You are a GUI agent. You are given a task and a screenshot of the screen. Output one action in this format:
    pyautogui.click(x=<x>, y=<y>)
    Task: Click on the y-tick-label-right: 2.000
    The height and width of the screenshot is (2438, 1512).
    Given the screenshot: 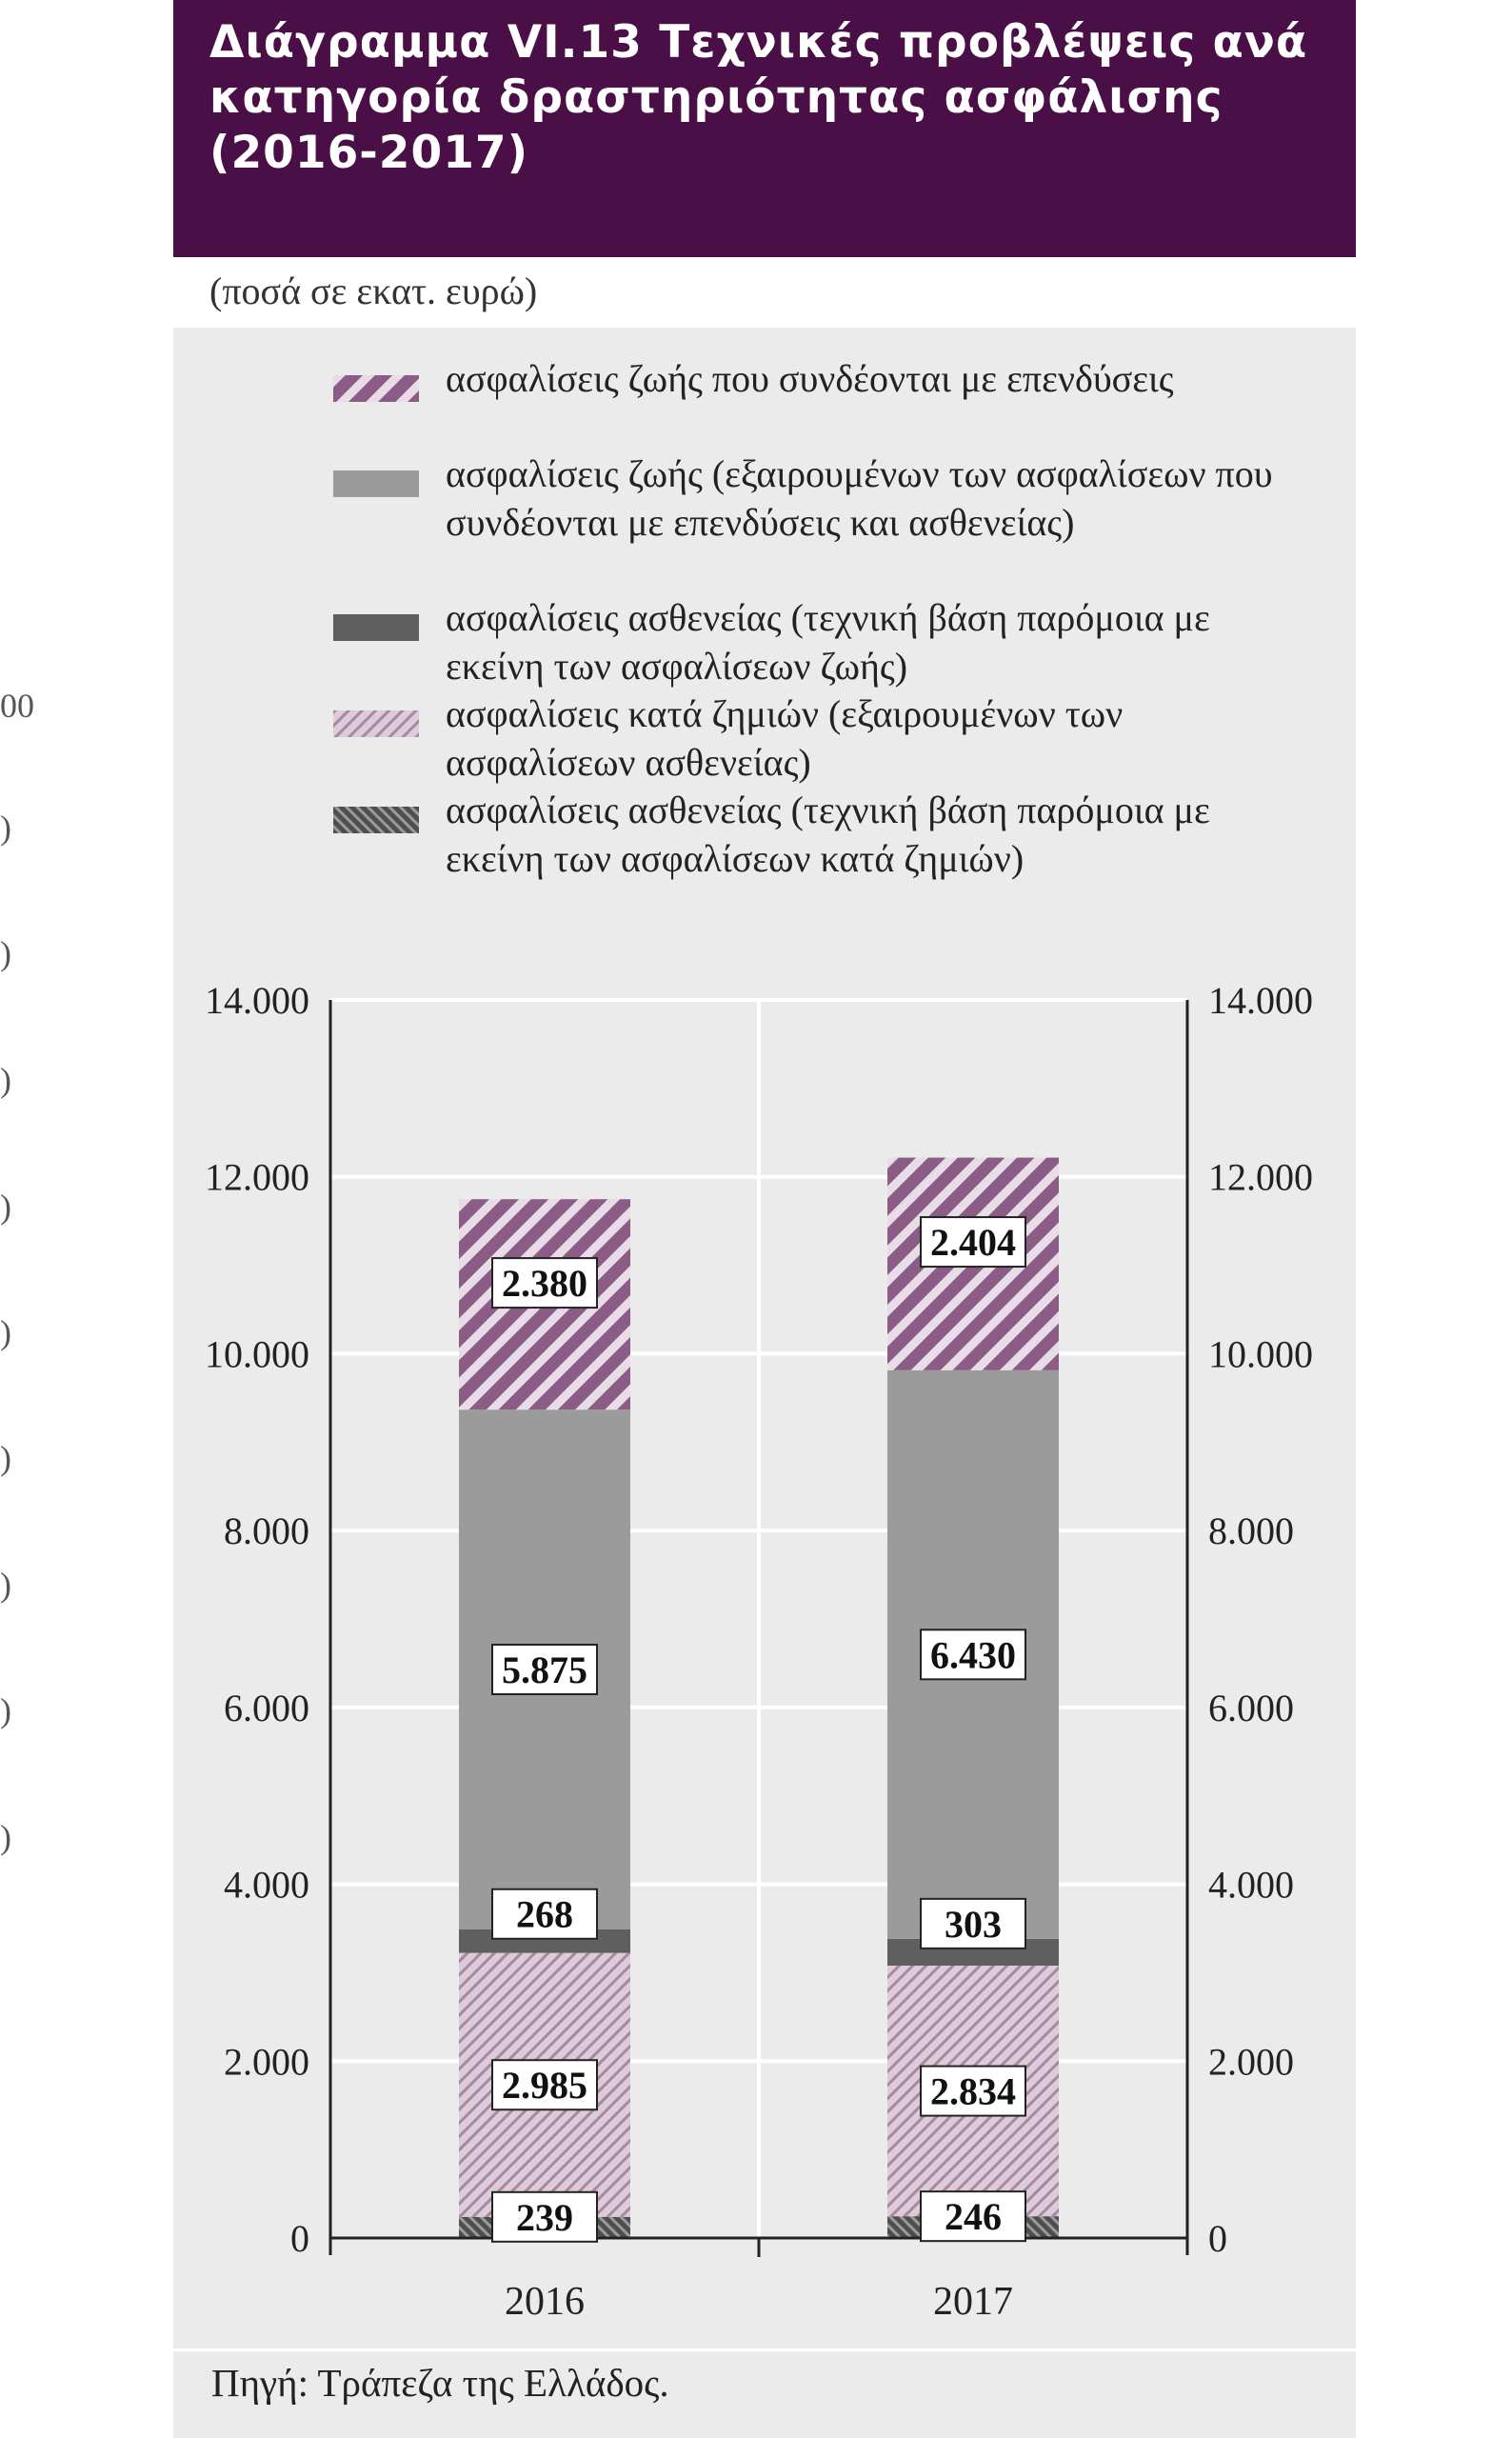 What is the action you would take?
    pyautogui.click(x=1251, y=2061)
    